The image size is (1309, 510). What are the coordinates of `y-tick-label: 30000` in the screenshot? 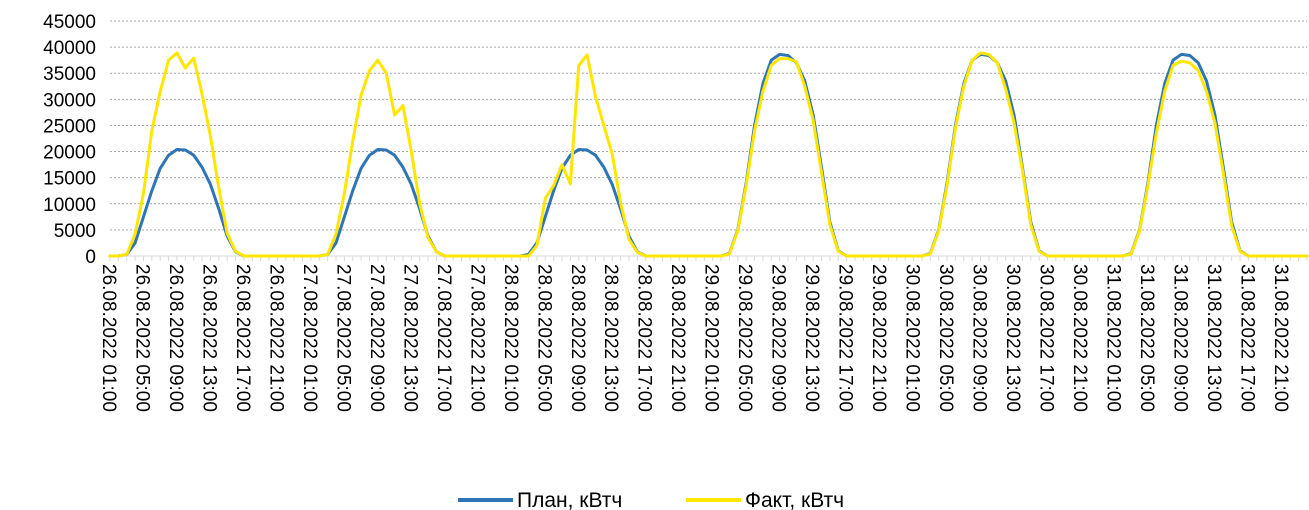 It's located at (69, 100).